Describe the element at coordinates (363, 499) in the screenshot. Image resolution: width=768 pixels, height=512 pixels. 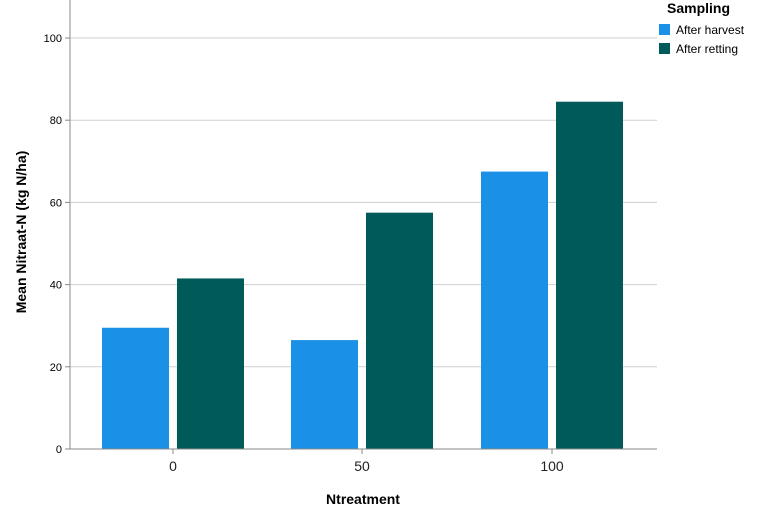
I see `x-axis-title: Ntreatment` at that location.